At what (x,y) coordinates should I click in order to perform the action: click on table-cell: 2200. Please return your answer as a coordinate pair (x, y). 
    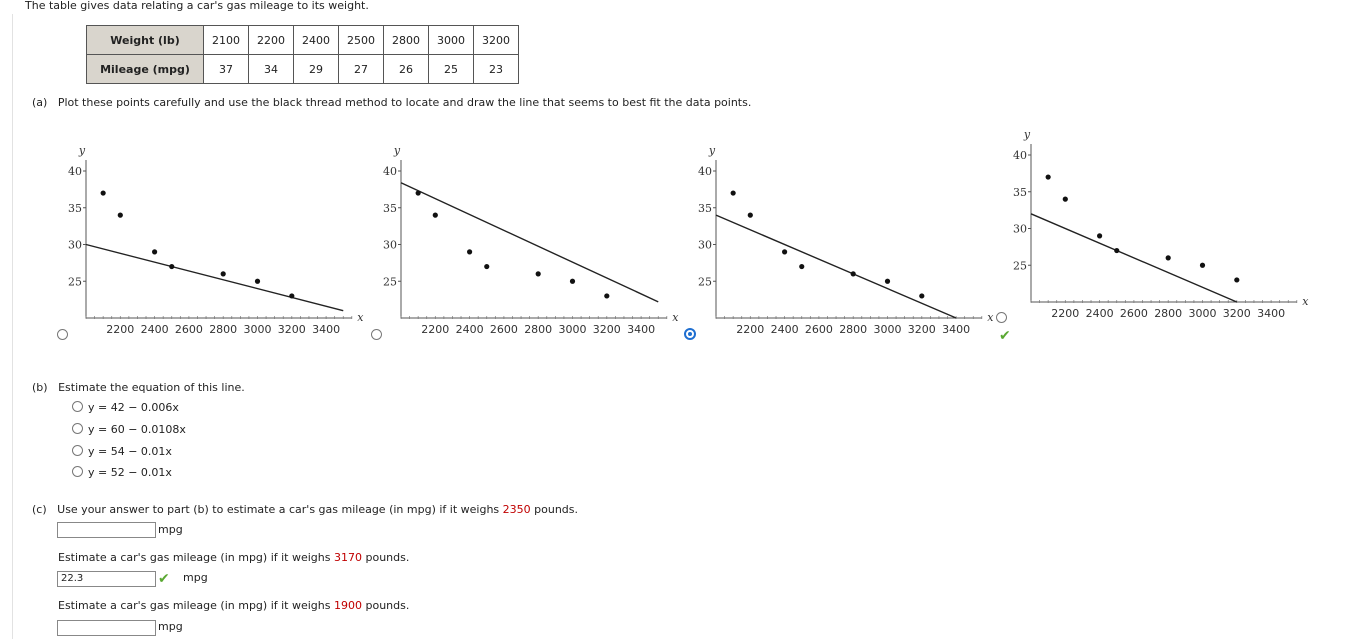
    Looking at the image, I should click on (271, 40).